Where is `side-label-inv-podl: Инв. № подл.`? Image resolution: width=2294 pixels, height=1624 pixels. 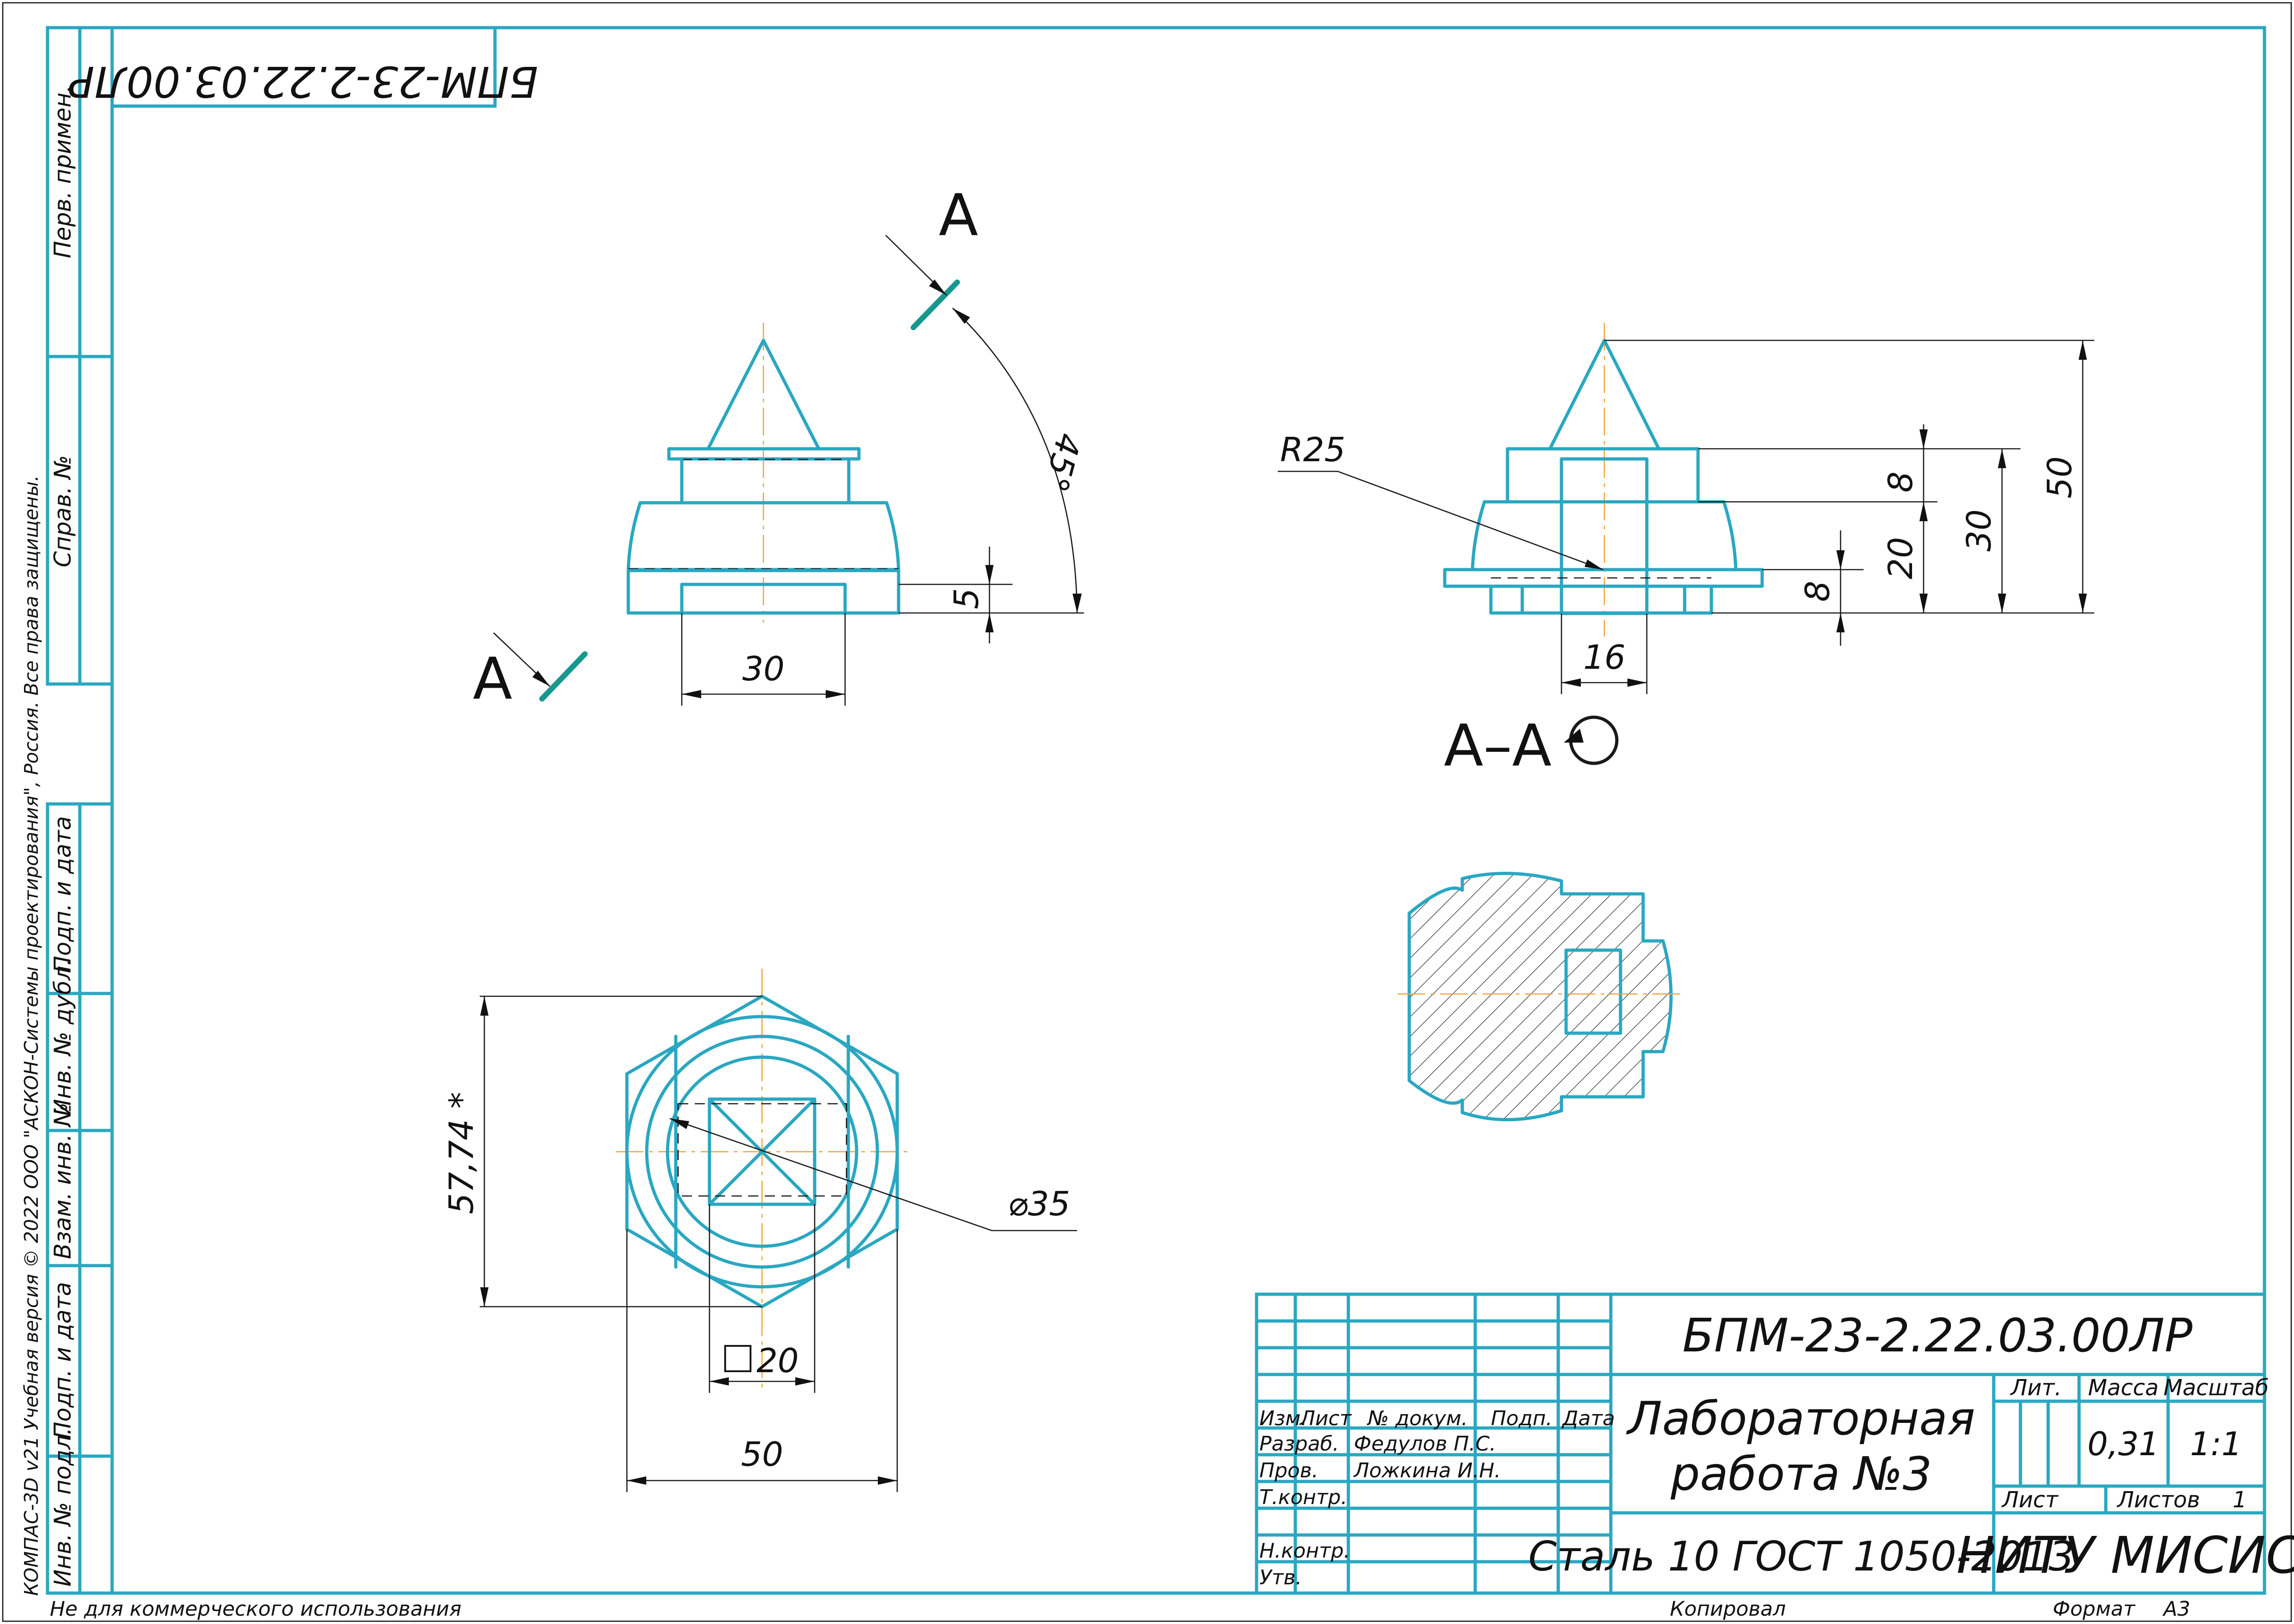
side-label-inv-podl: Инв. № подл. is located at coordinates (62, 1508).